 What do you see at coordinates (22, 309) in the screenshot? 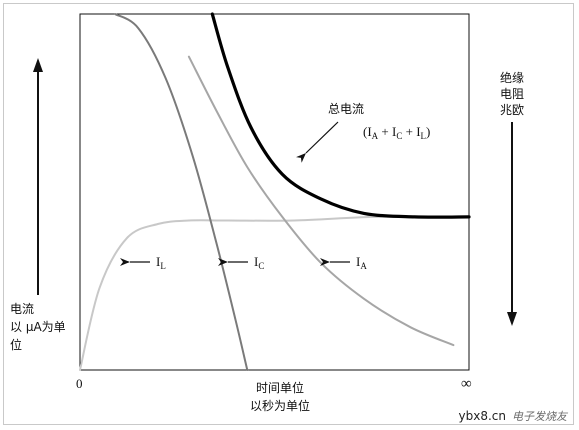
I see `y-axis-label-line-1: 电流` at bounding box center [22, 309].